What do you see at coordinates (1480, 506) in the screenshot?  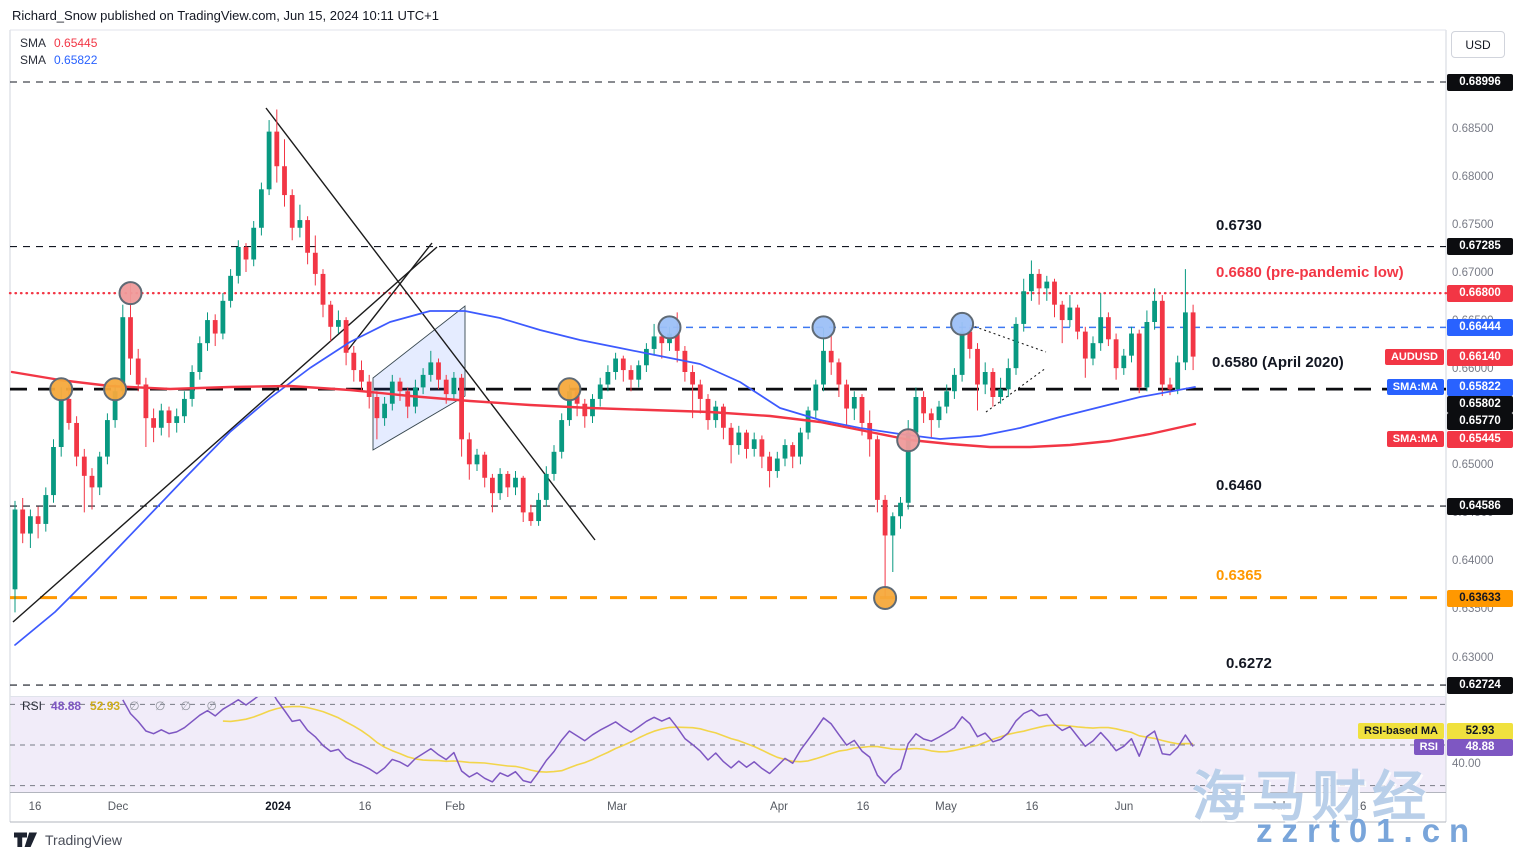 I see `price-axis-plate: 0.64586` at bounding box center [1480, 506].